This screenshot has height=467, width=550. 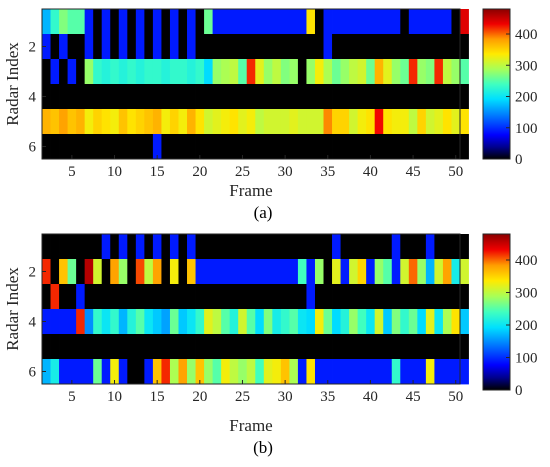 I want to click on x-tick-label: 10, so click(x=114, y=397).